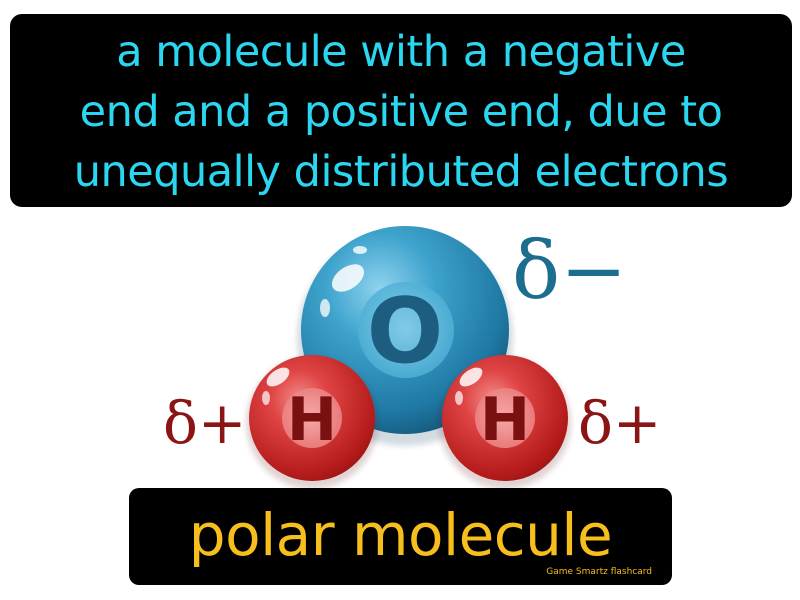 The width and height of the screenshot is (800, 600). What do you see at coordinates (620, 423) in the screenshot?
I see `charge-label-hydrogen-right: δ+` at bounding box center [620, 423].